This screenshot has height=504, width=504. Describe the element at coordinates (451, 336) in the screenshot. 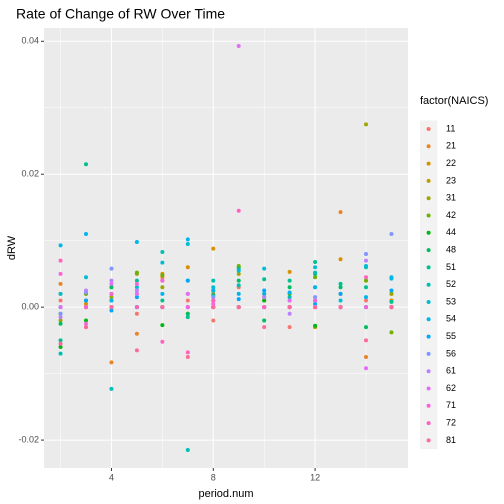

I see `legend-label: 55` at that location.